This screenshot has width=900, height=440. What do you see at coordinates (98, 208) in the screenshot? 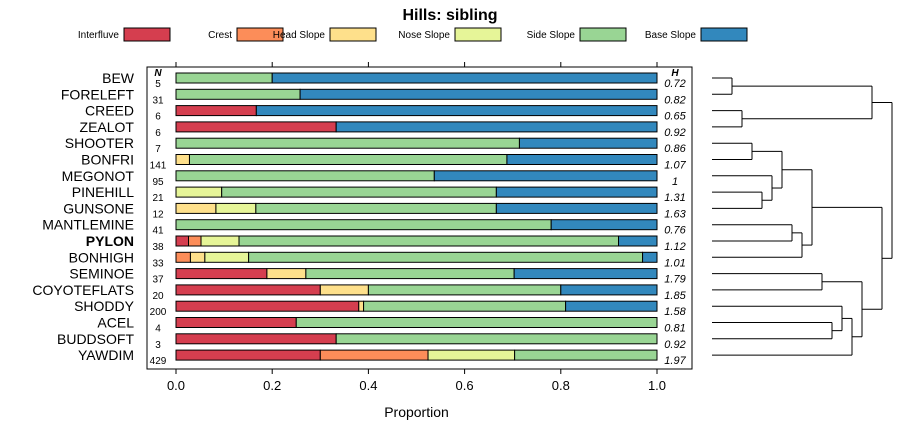
I see `row-label: GUNSONE` at bounding box center [98, 208].